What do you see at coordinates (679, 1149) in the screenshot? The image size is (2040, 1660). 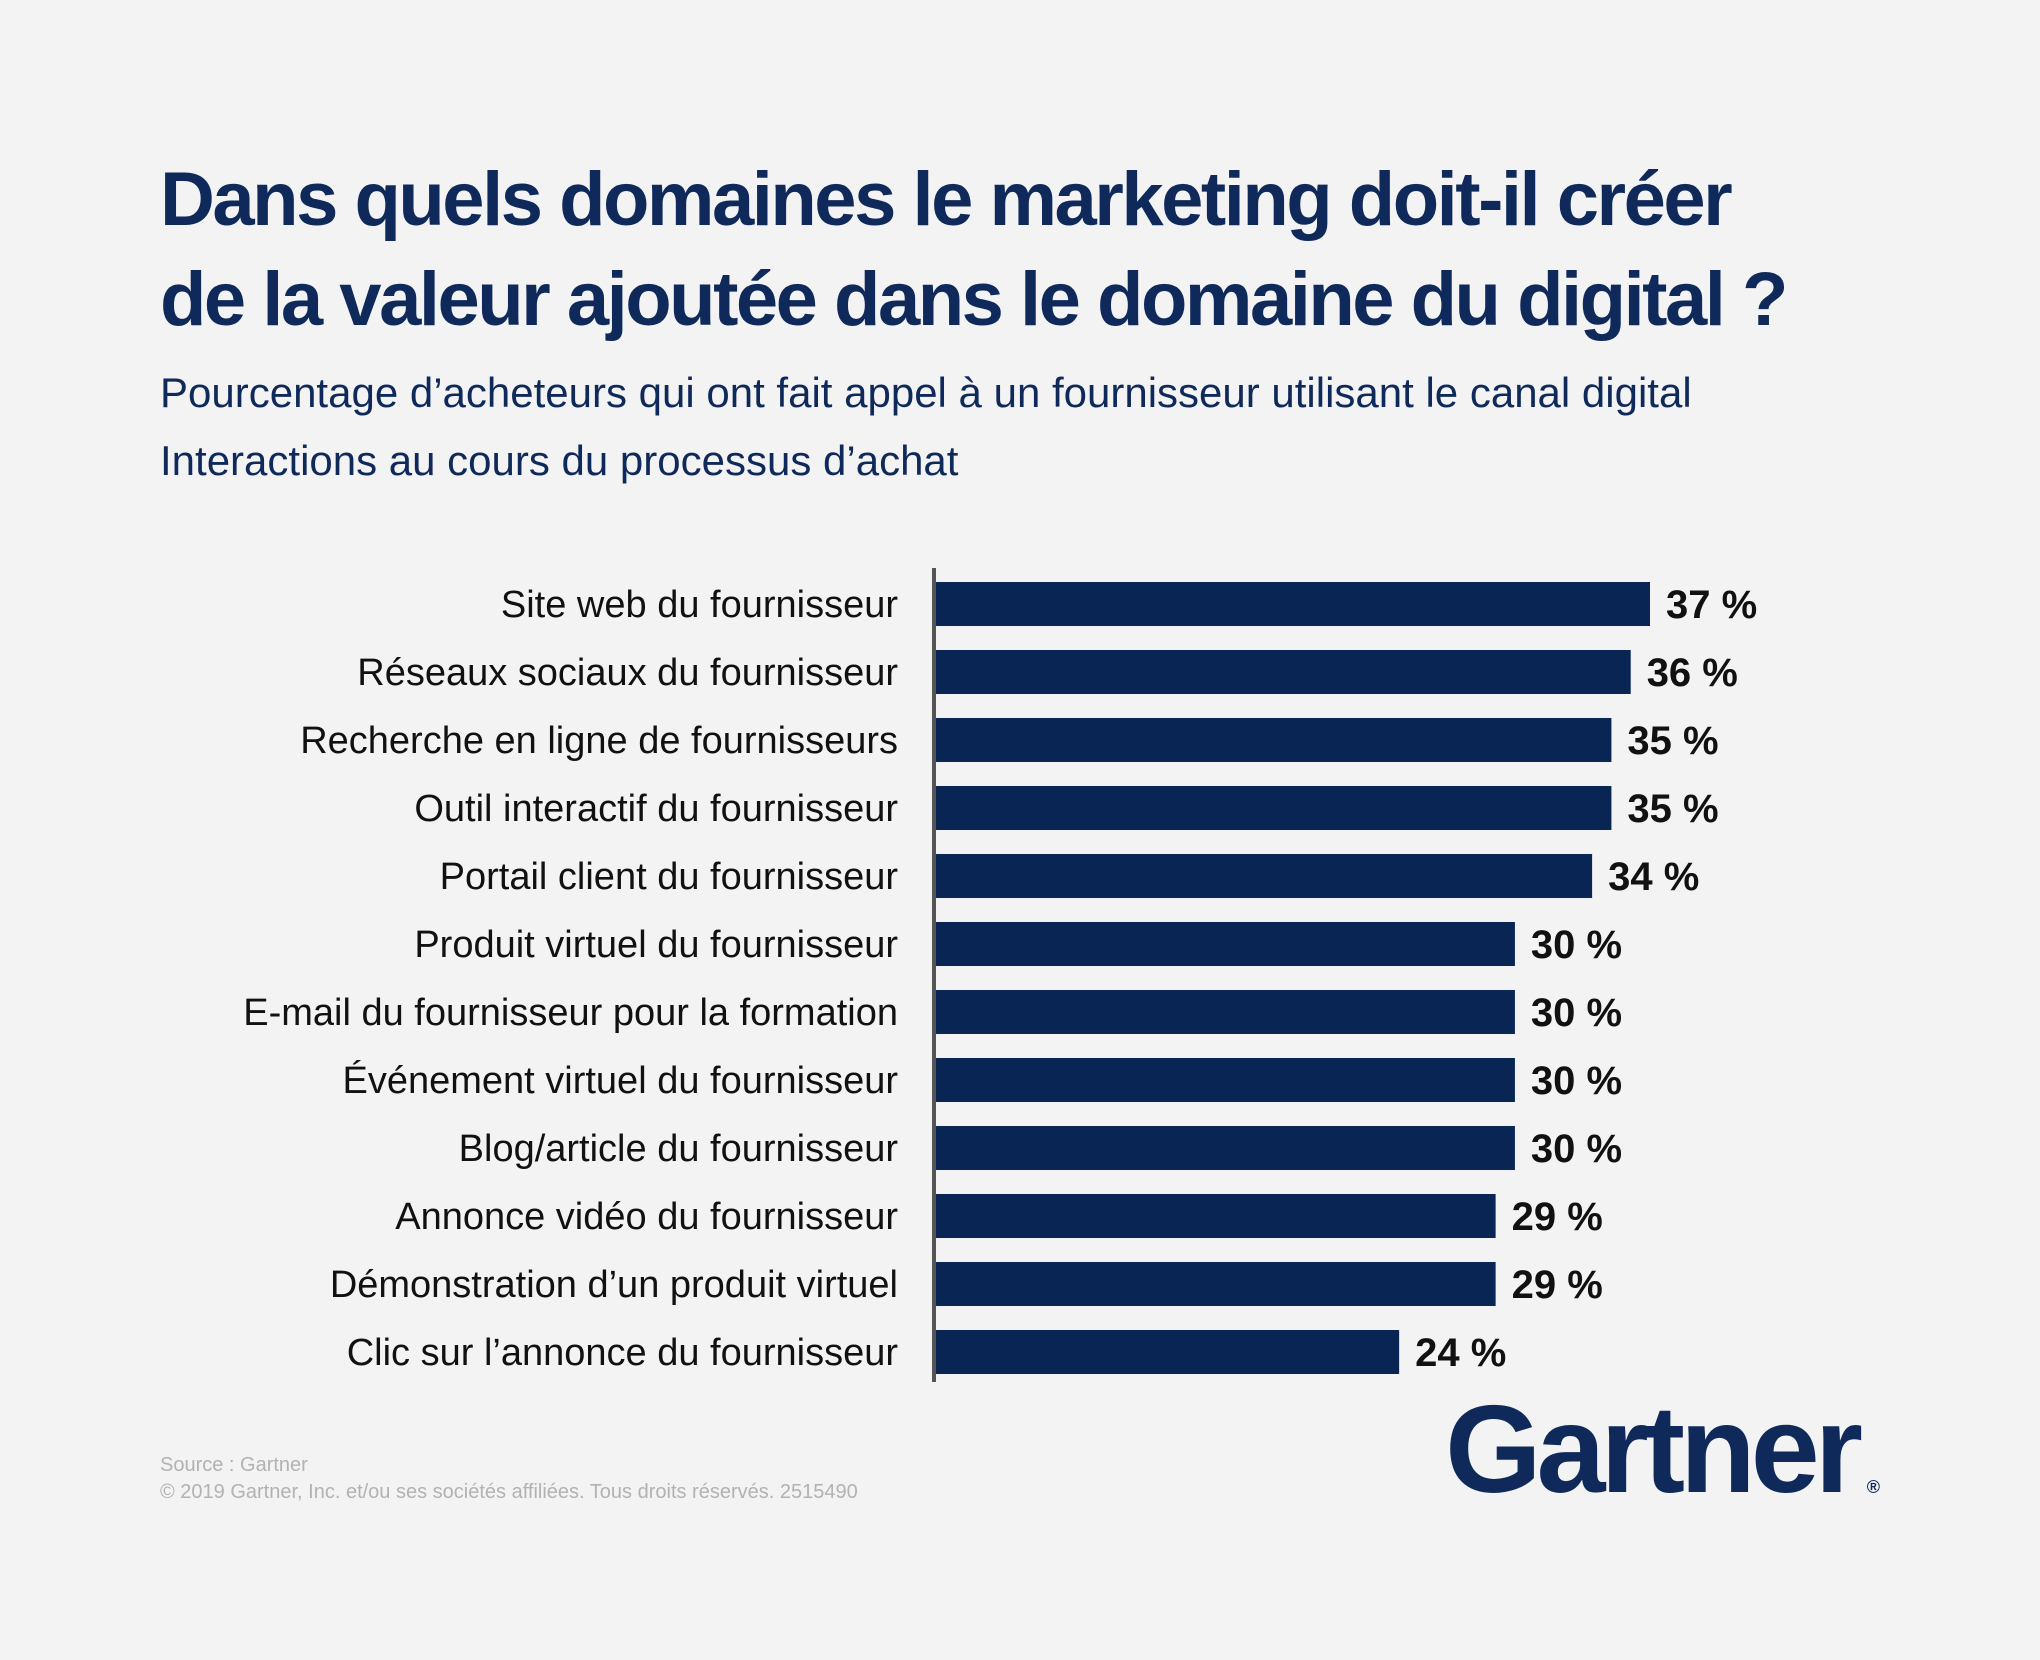 I see `category-label: Blog/article du fournisseur` at bounding box center [679, 1149].